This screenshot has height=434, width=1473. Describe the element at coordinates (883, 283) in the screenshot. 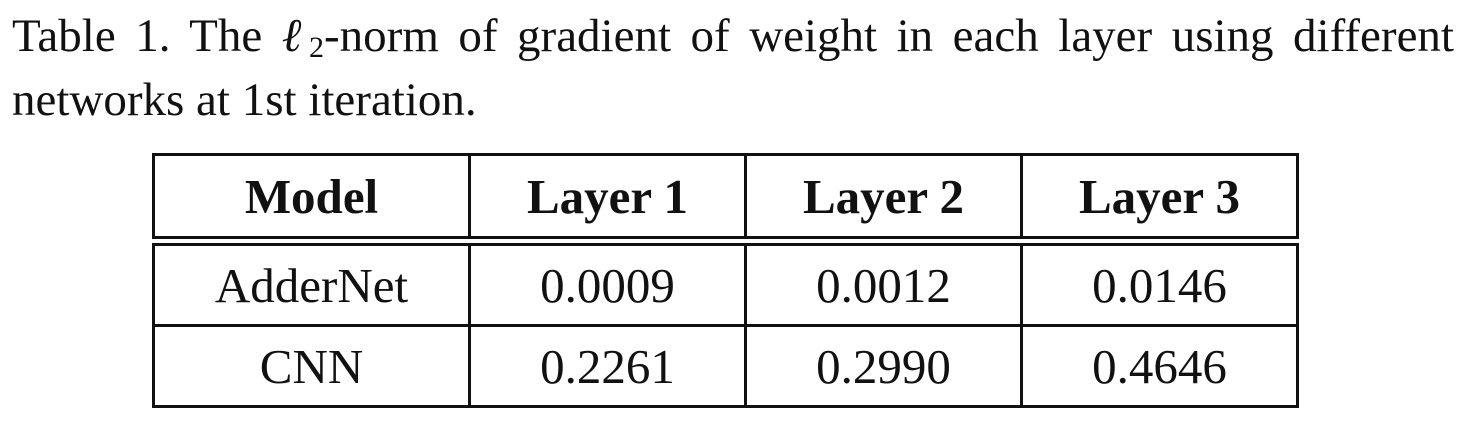

I see `cell-layer-2: 0.0012` at that location.